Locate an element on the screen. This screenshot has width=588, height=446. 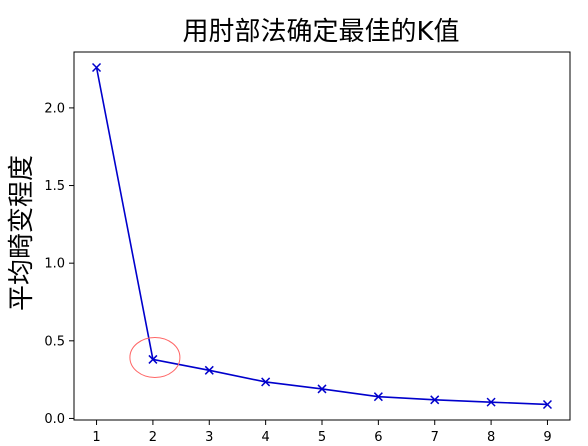
x-tick-label-2: 2 is located at coordinates (153, 437).